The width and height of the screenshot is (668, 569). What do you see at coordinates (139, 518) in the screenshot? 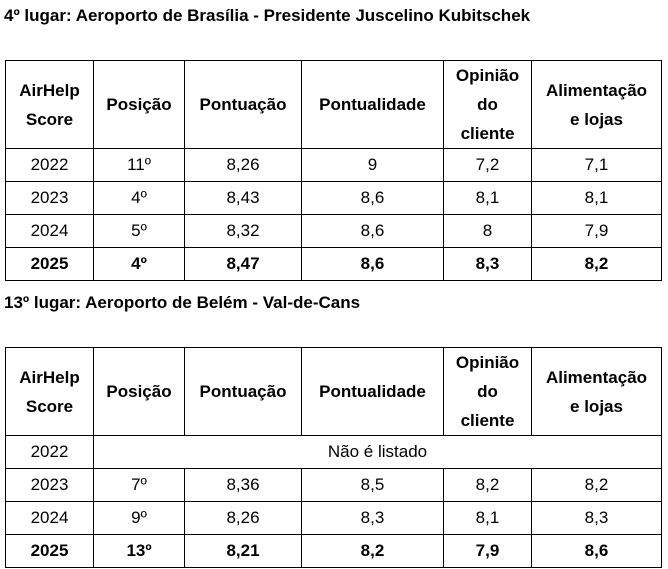
I see `cell-position: 9º` at bounding box center [139, 518].